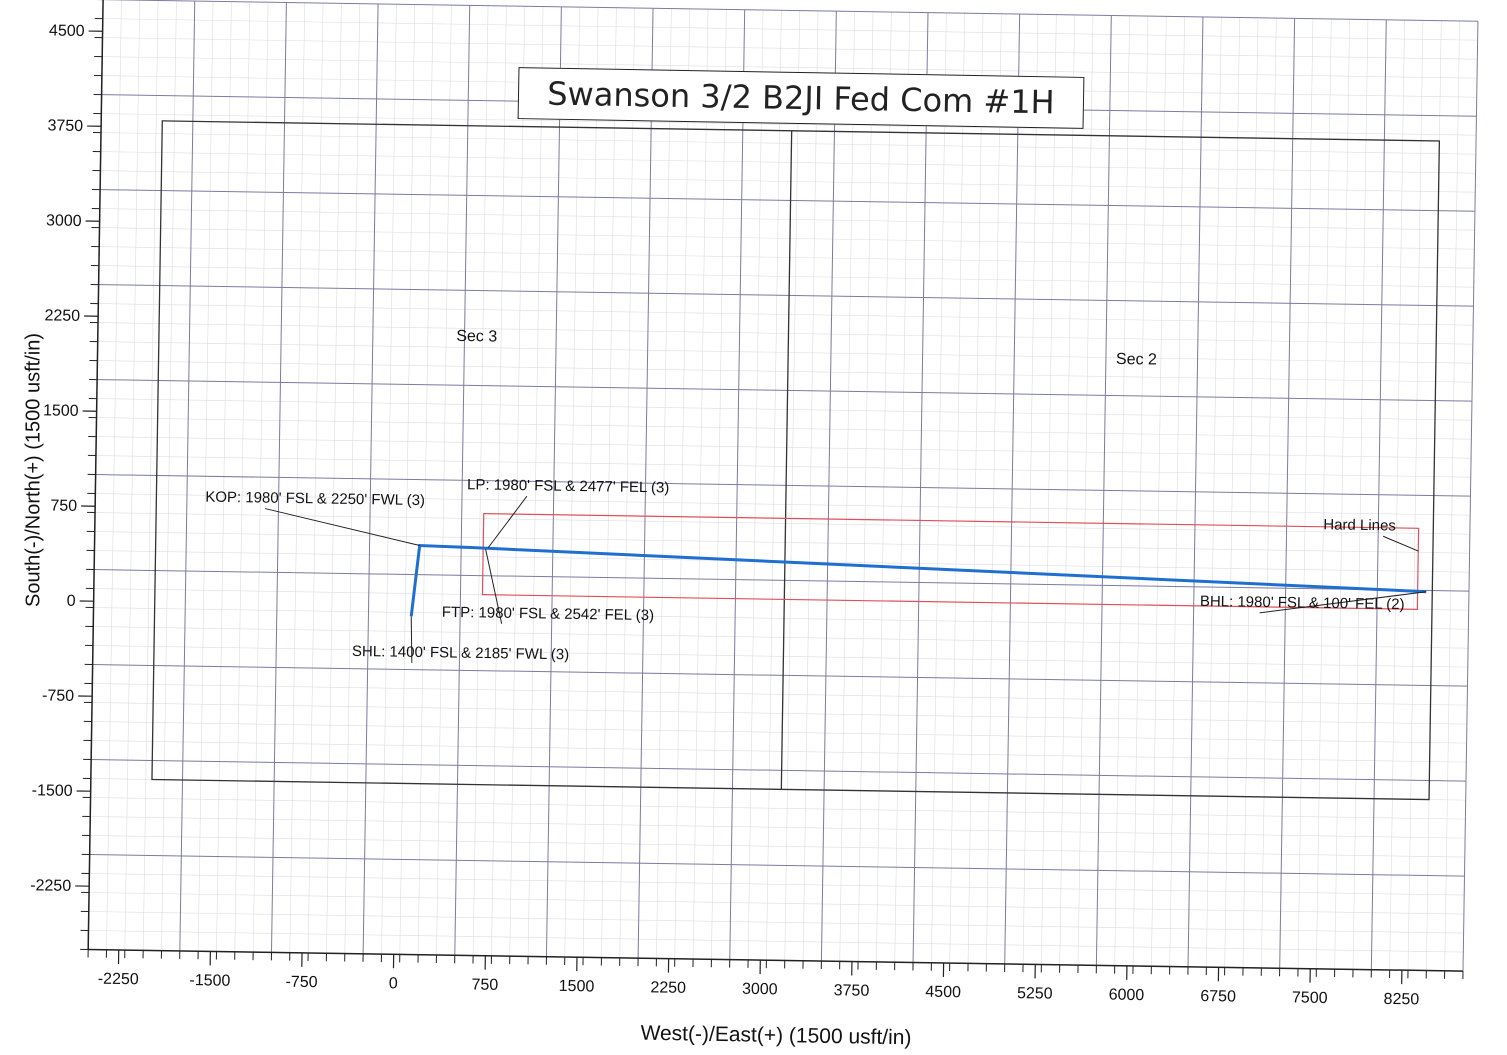  I want to click on y-tick-label: 3750, so click(65, 126).